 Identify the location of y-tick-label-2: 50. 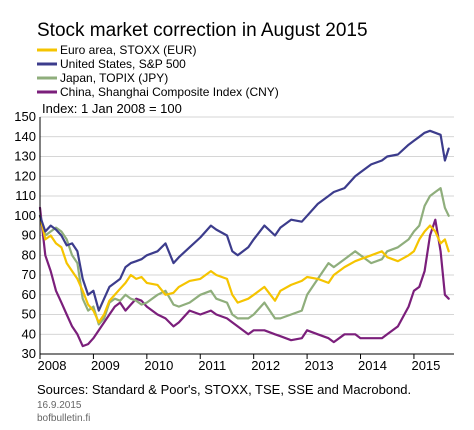
(29, 314).